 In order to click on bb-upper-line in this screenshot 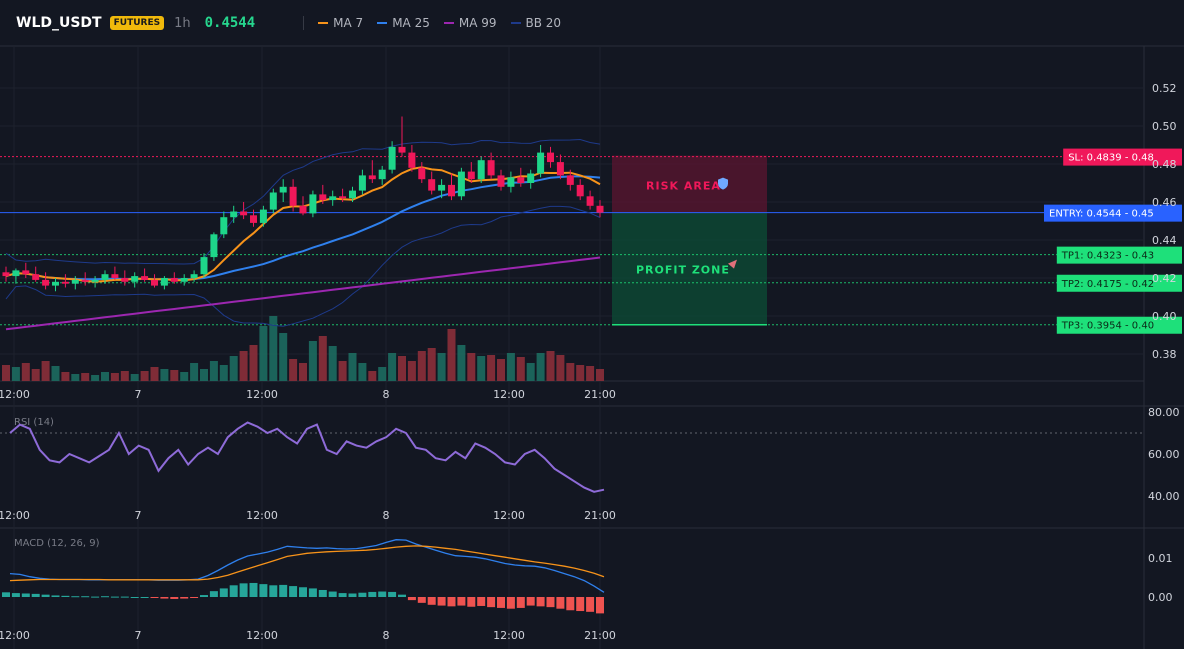, I will do `click(303, 201)`.